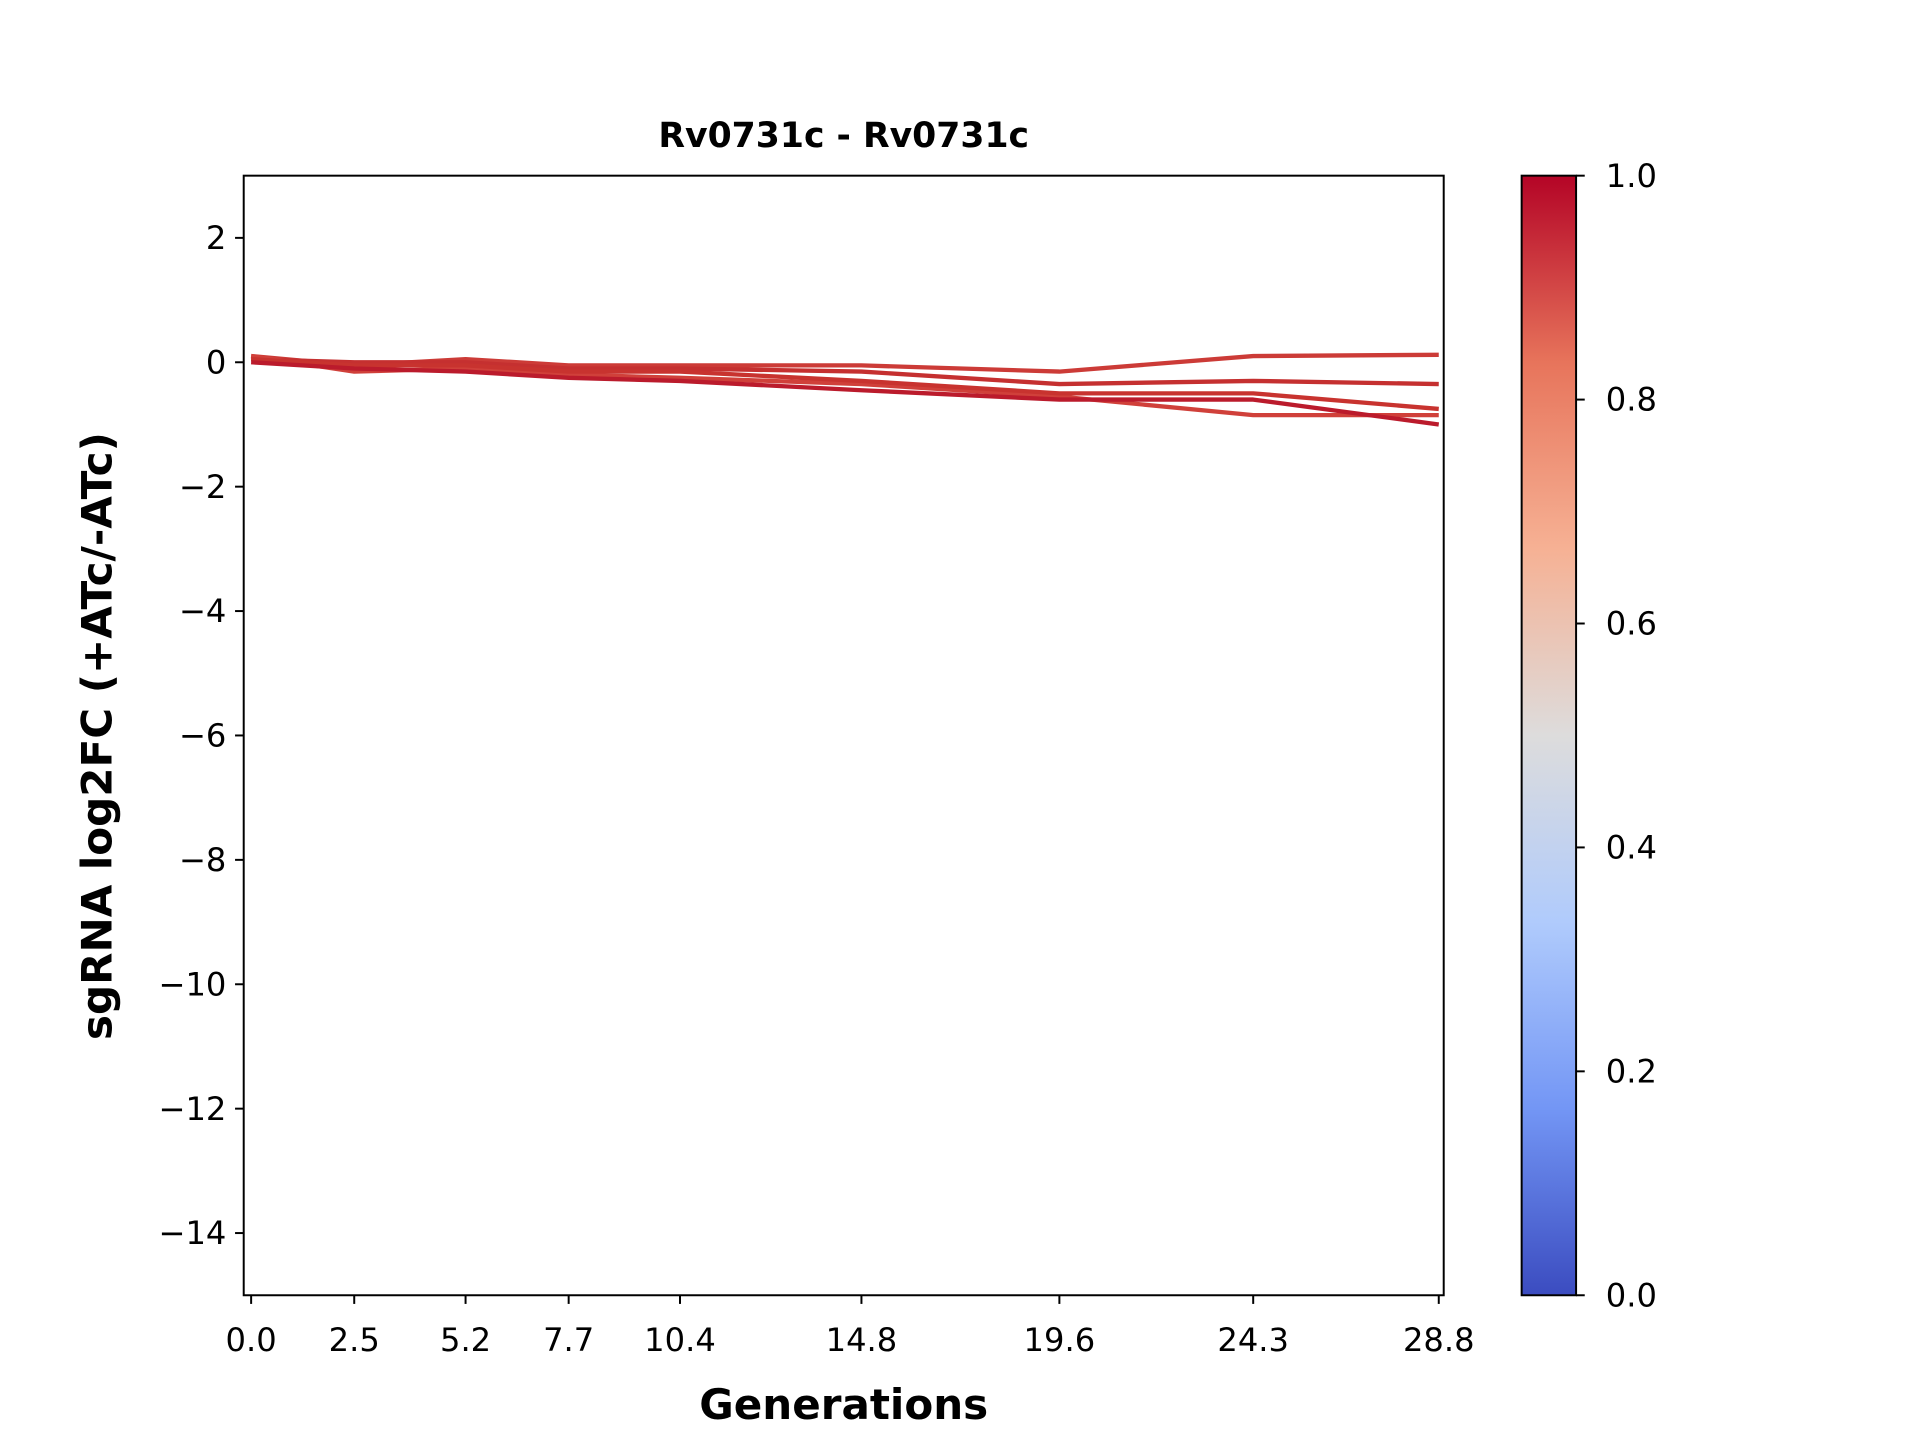 The width and height of the screenshot is (1920, 1440). I want to click on colorbar-gradient, so click(1549, 735).